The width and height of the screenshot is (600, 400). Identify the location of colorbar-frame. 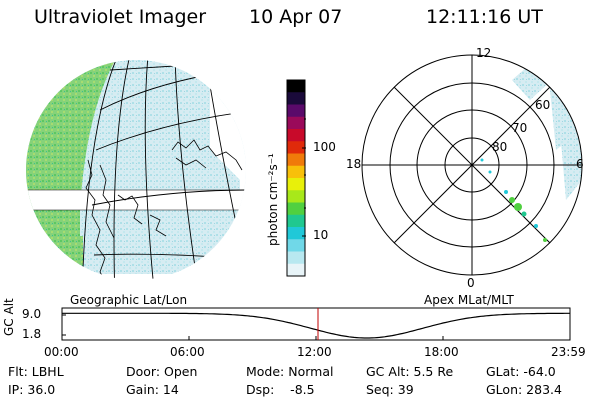
(296, 178).